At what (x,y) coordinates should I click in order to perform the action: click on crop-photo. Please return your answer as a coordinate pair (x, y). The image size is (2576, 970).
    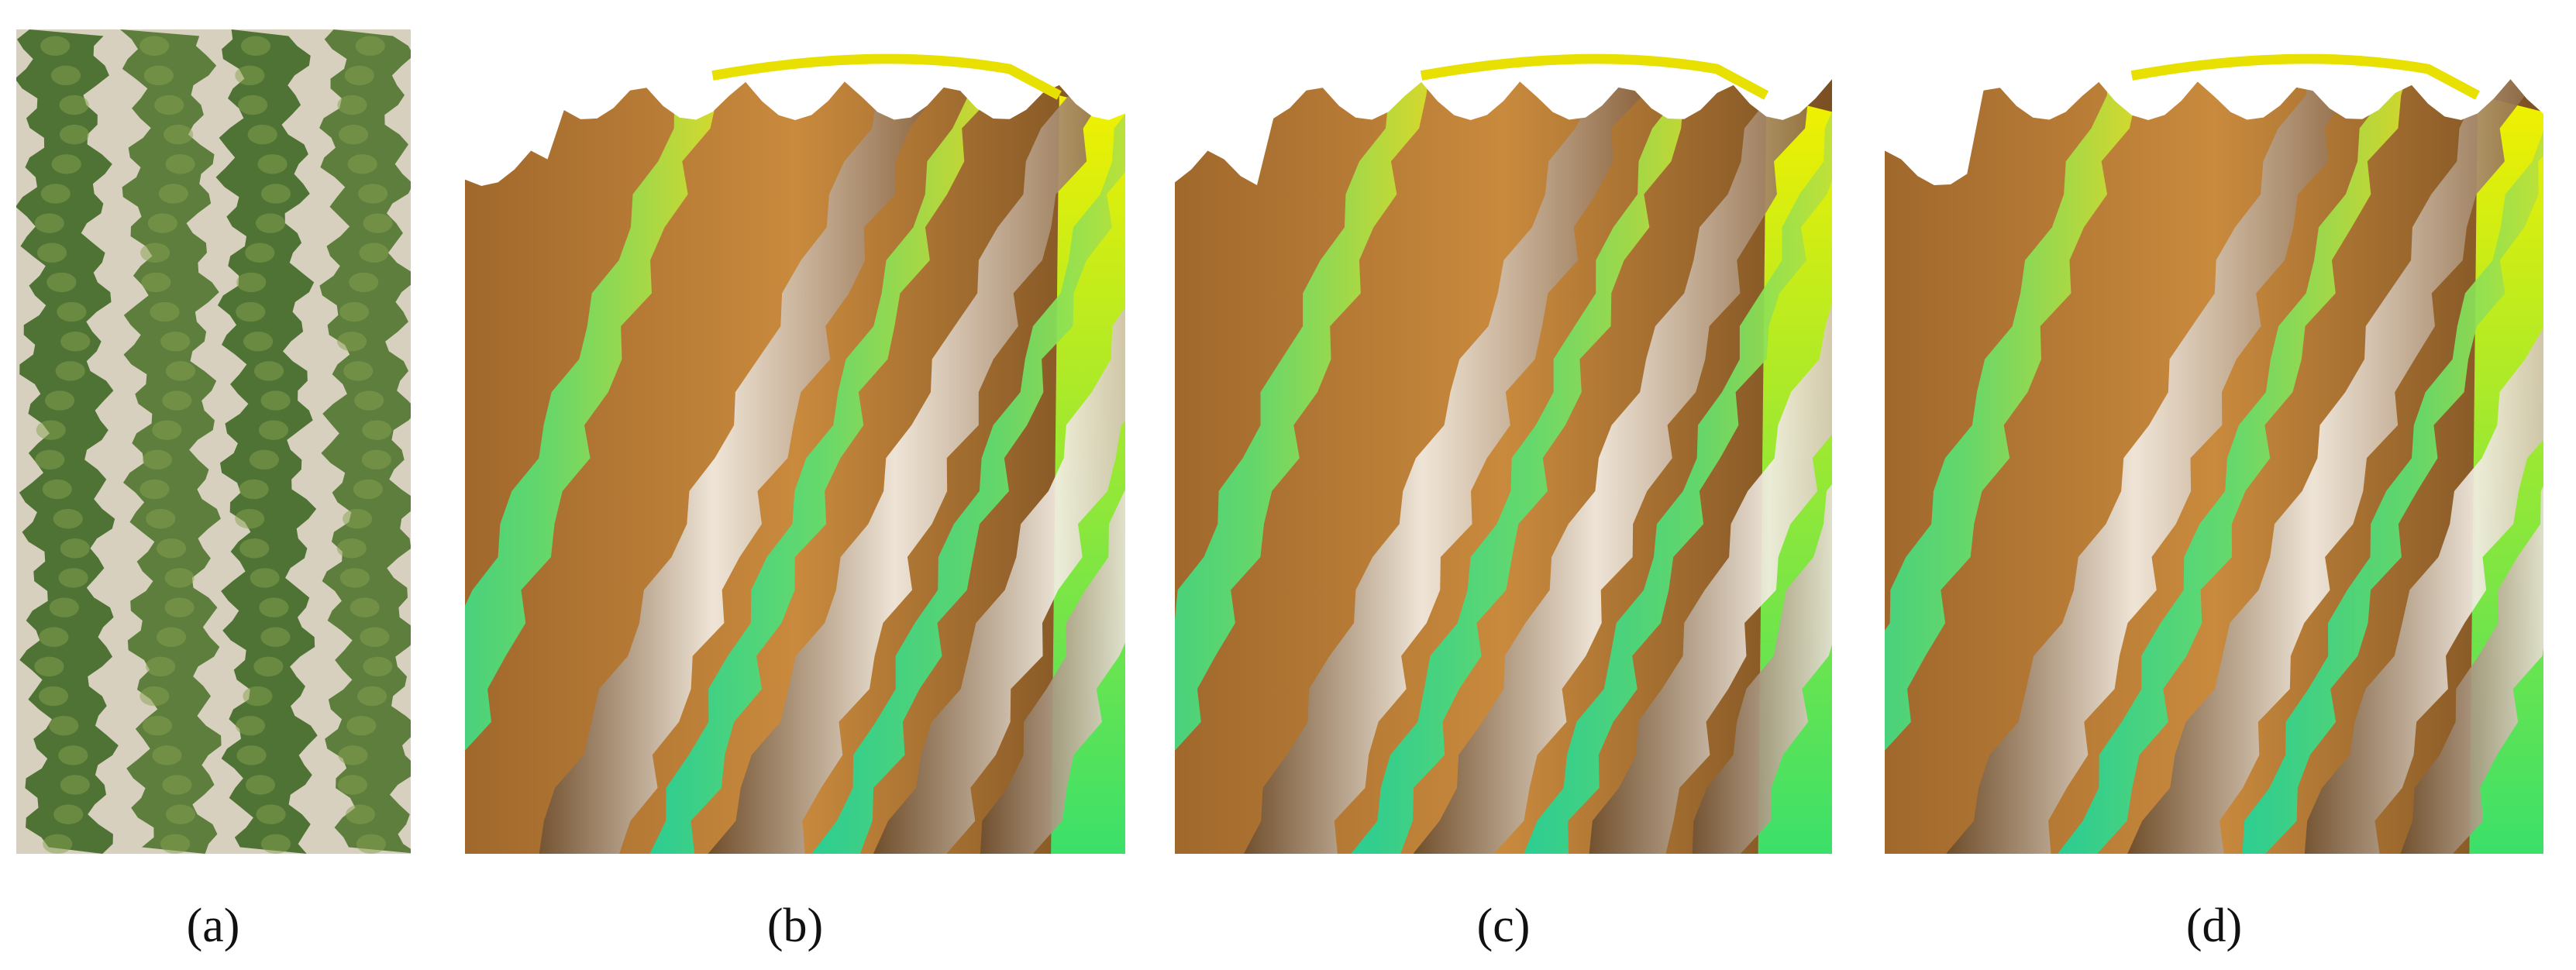
    Looking at the image, I should click on (213, 441).